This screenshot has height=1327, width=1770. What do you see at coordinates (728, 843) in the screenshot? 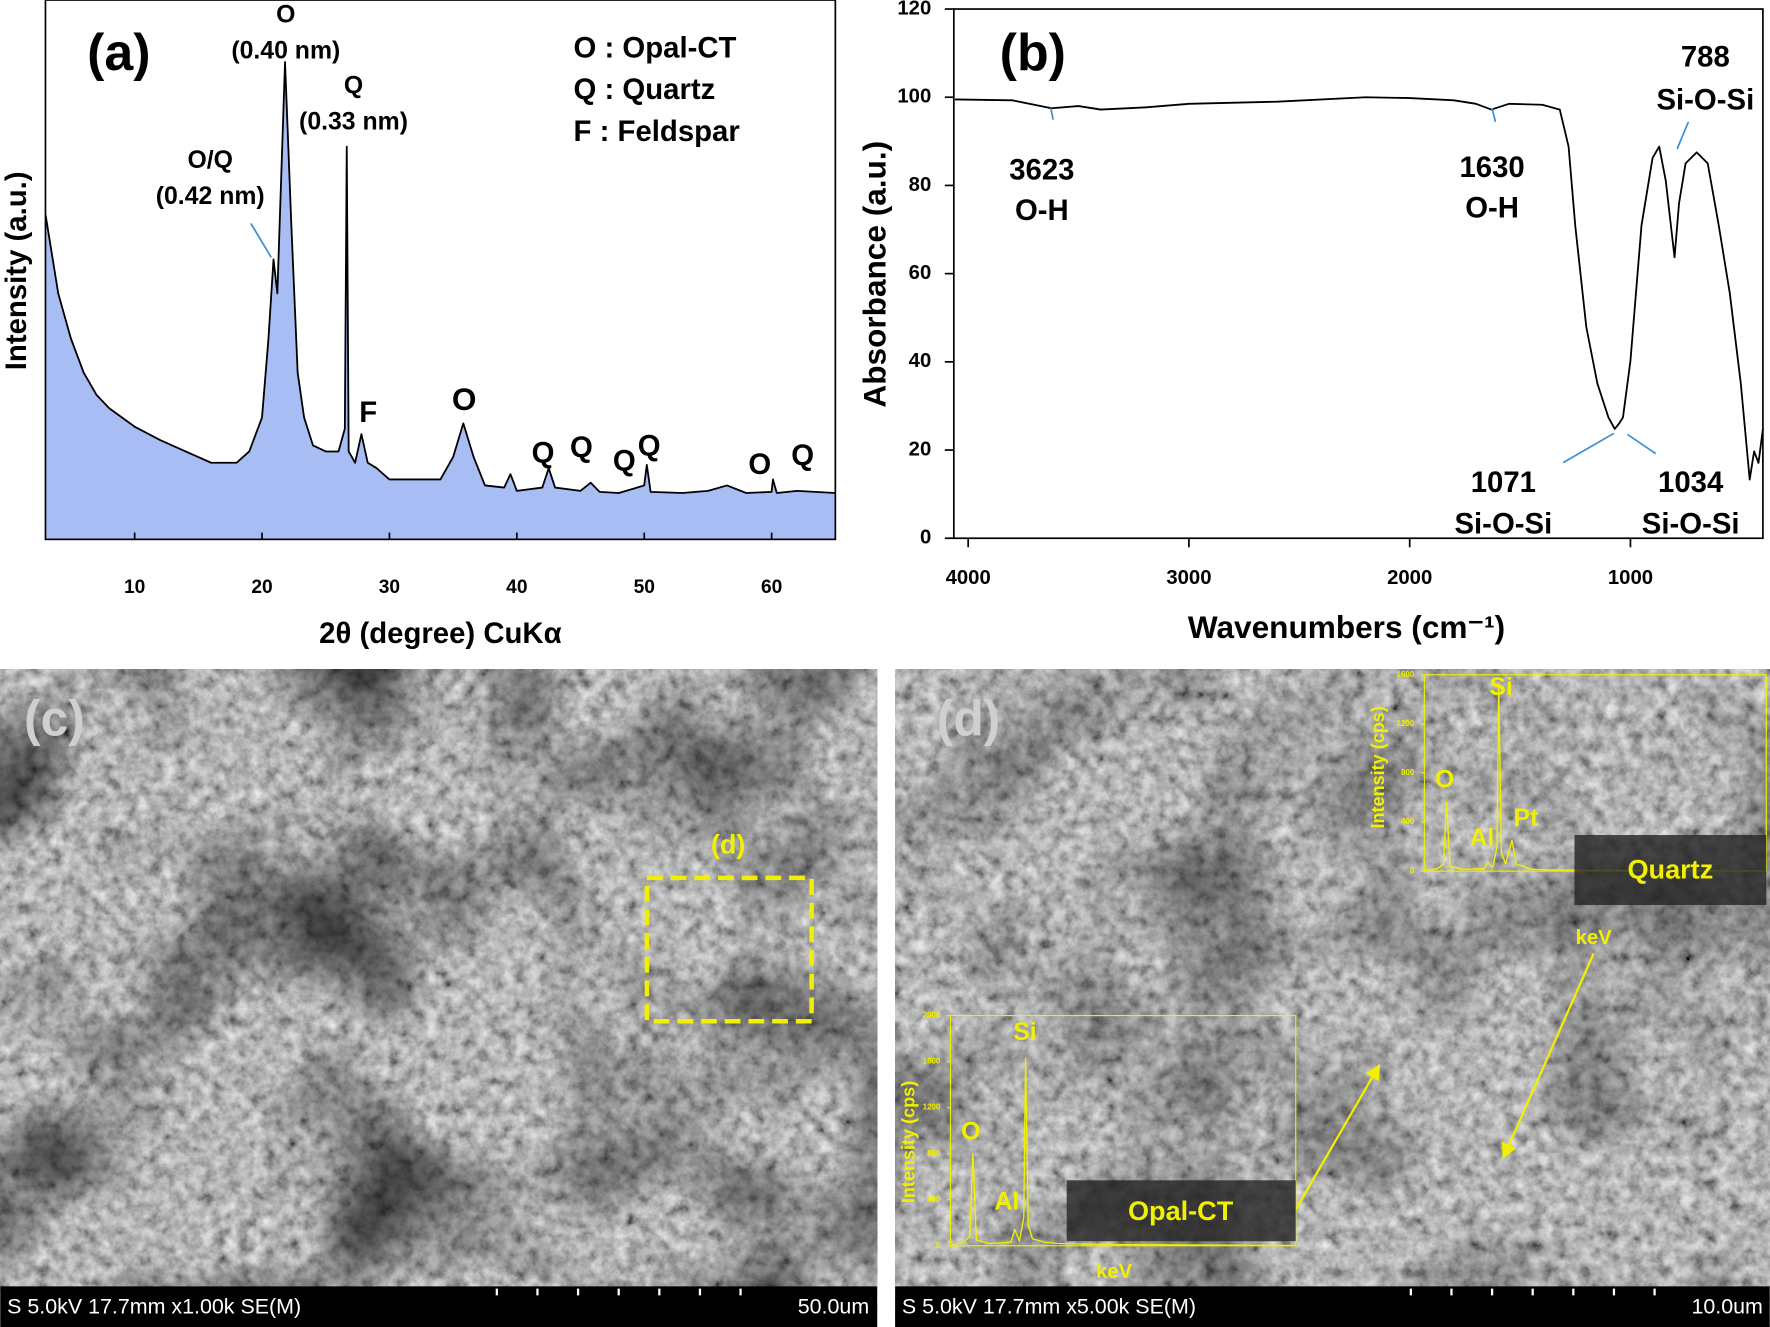
I see `region-label: (d)` at bounding box center [728, 843].